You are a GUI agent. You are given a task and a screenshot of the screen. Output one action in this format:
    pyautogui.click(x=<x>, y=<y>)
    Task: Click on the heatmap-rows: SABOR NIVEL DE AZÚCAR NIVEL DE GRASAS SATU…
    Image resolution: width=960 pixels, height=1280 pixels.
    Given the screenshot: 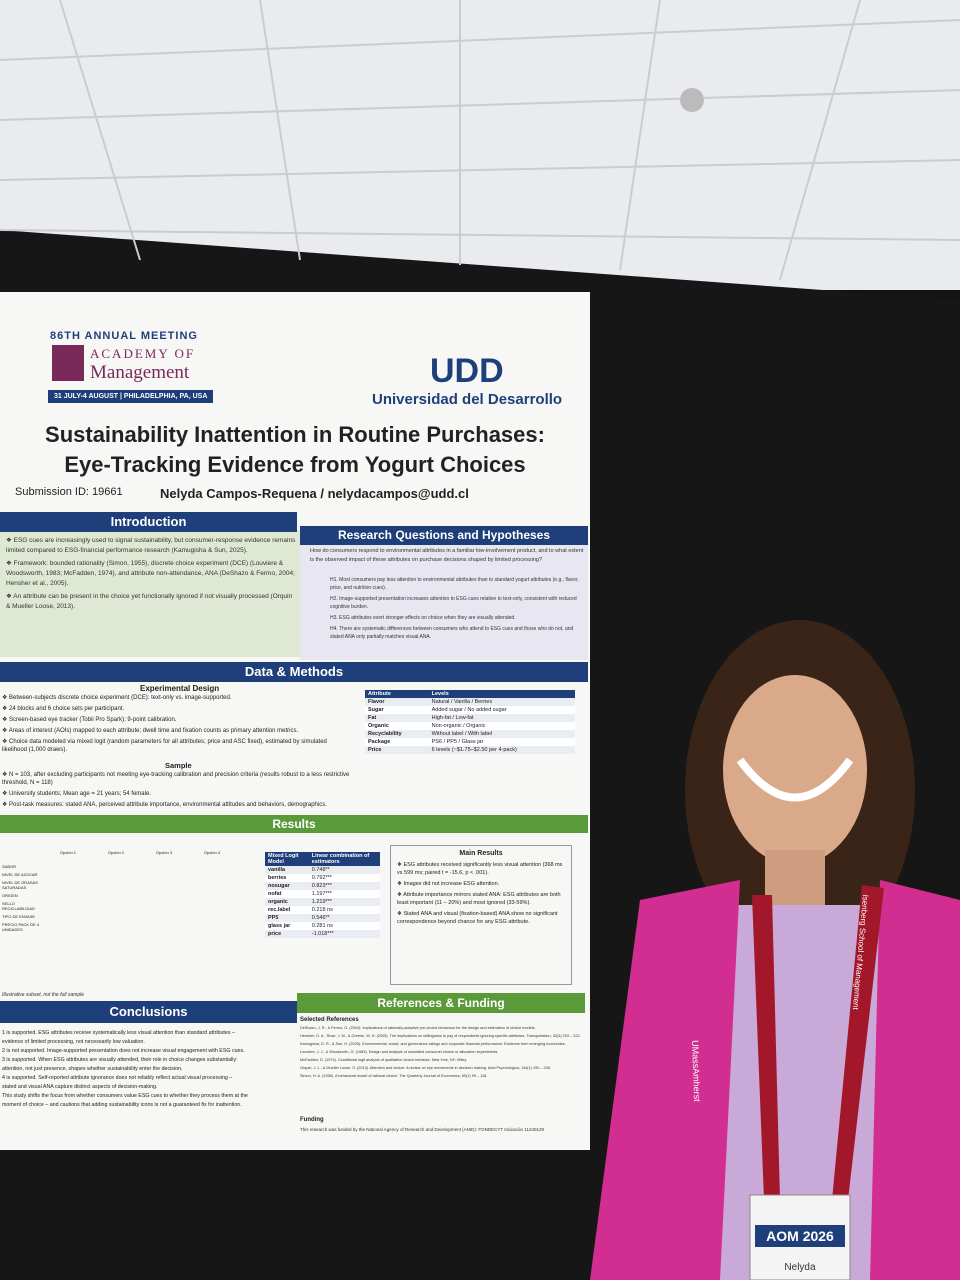 What is the action you would take?
    pyautogui.click(x=24, y=899)
    